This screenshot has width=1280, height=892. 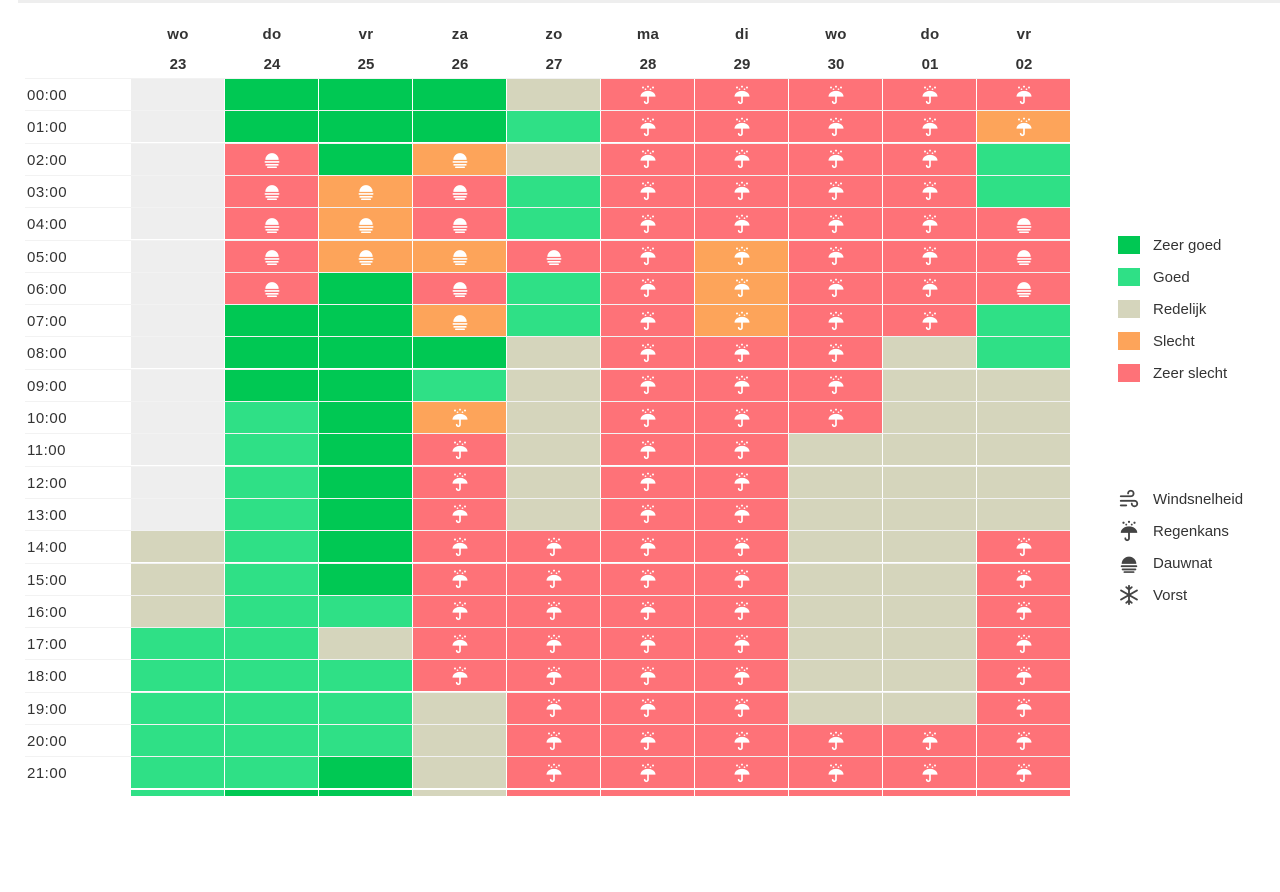 I want to click on legend-label: Zeer goed, so click(x=1187, y=245).